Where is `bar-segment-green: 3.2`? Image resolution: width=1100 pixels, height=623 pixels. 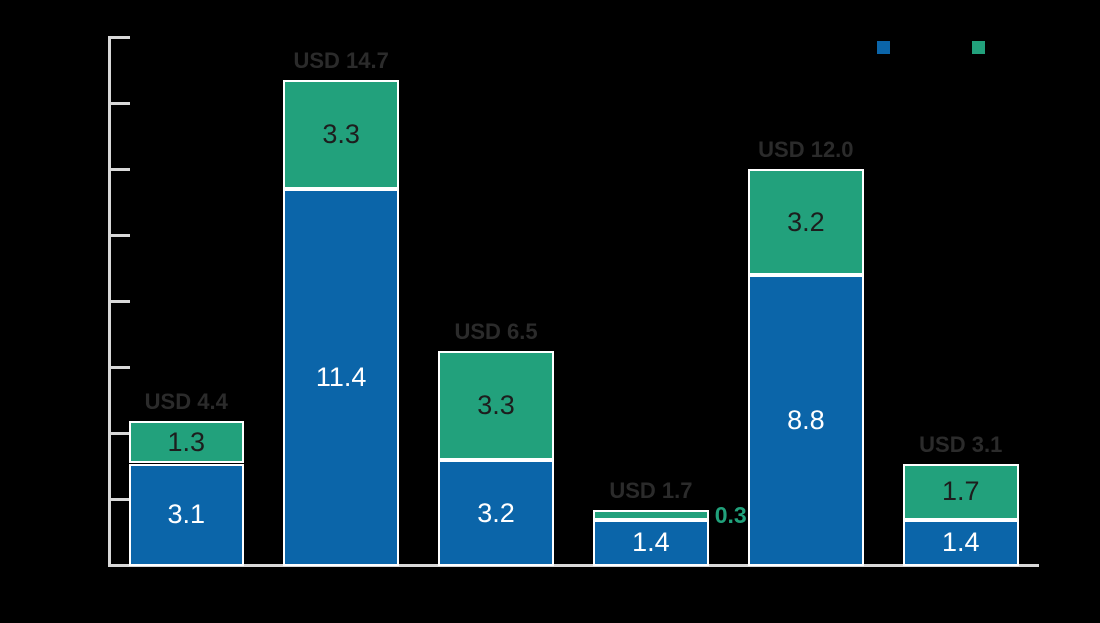 bar-segment-green: 3.2 is located at coordinates (806, 222).